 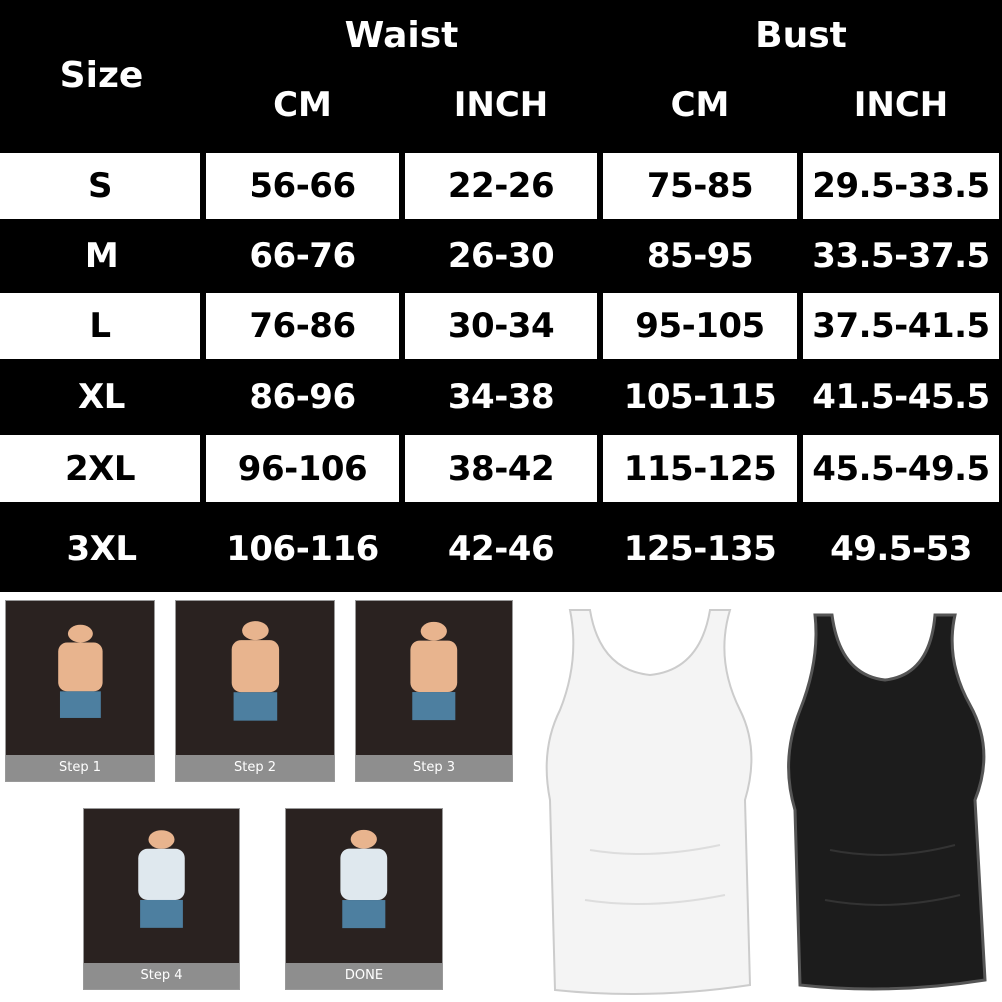 I want to click on measurement-cell: 75-85, so click(x=700, y=186).